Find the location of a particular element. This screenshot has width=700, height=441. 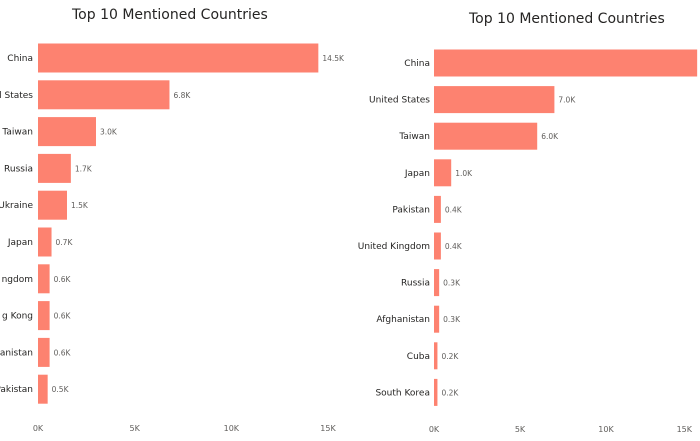

value-label-right-2: 6.0K is located at coordinates (550, 136).